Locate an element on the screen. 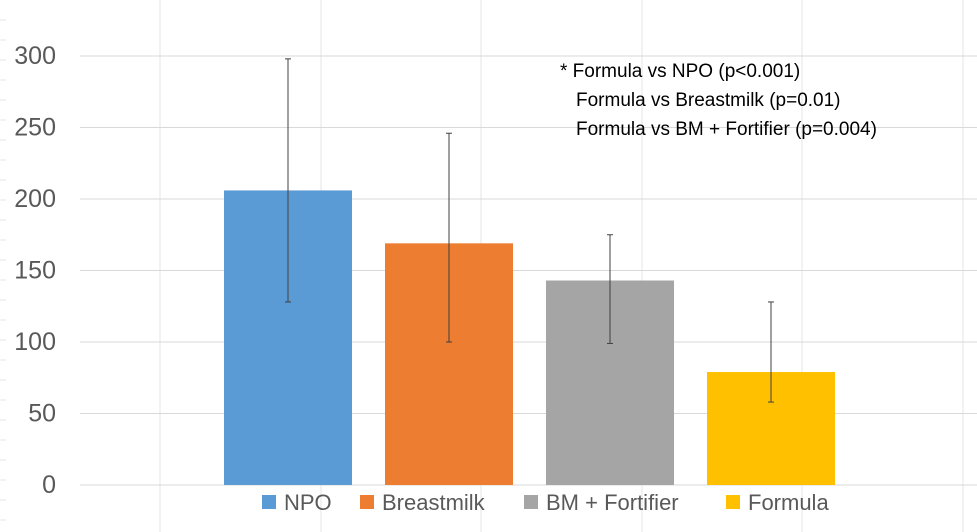  y-tick-label: 150 is located at coordinates (35, 271).